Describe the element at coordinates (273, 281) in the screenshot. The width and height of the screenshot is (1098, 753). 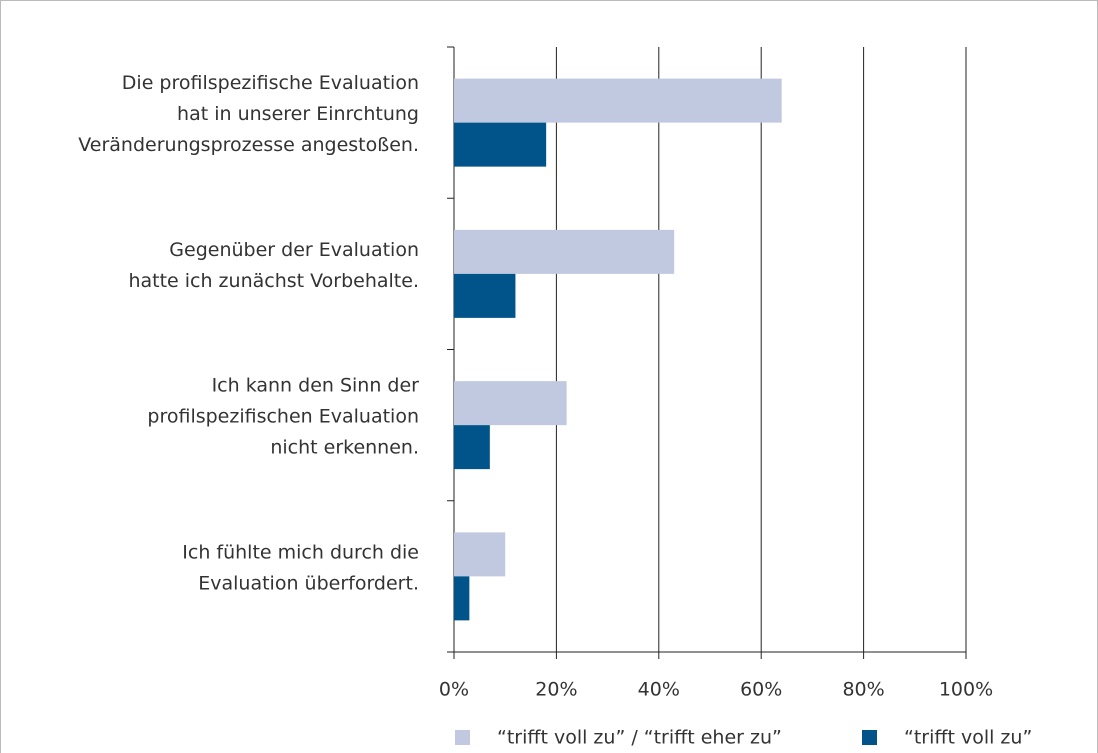
I see `category-label: hatte ich zunächst Vorbehalte.` at that location.